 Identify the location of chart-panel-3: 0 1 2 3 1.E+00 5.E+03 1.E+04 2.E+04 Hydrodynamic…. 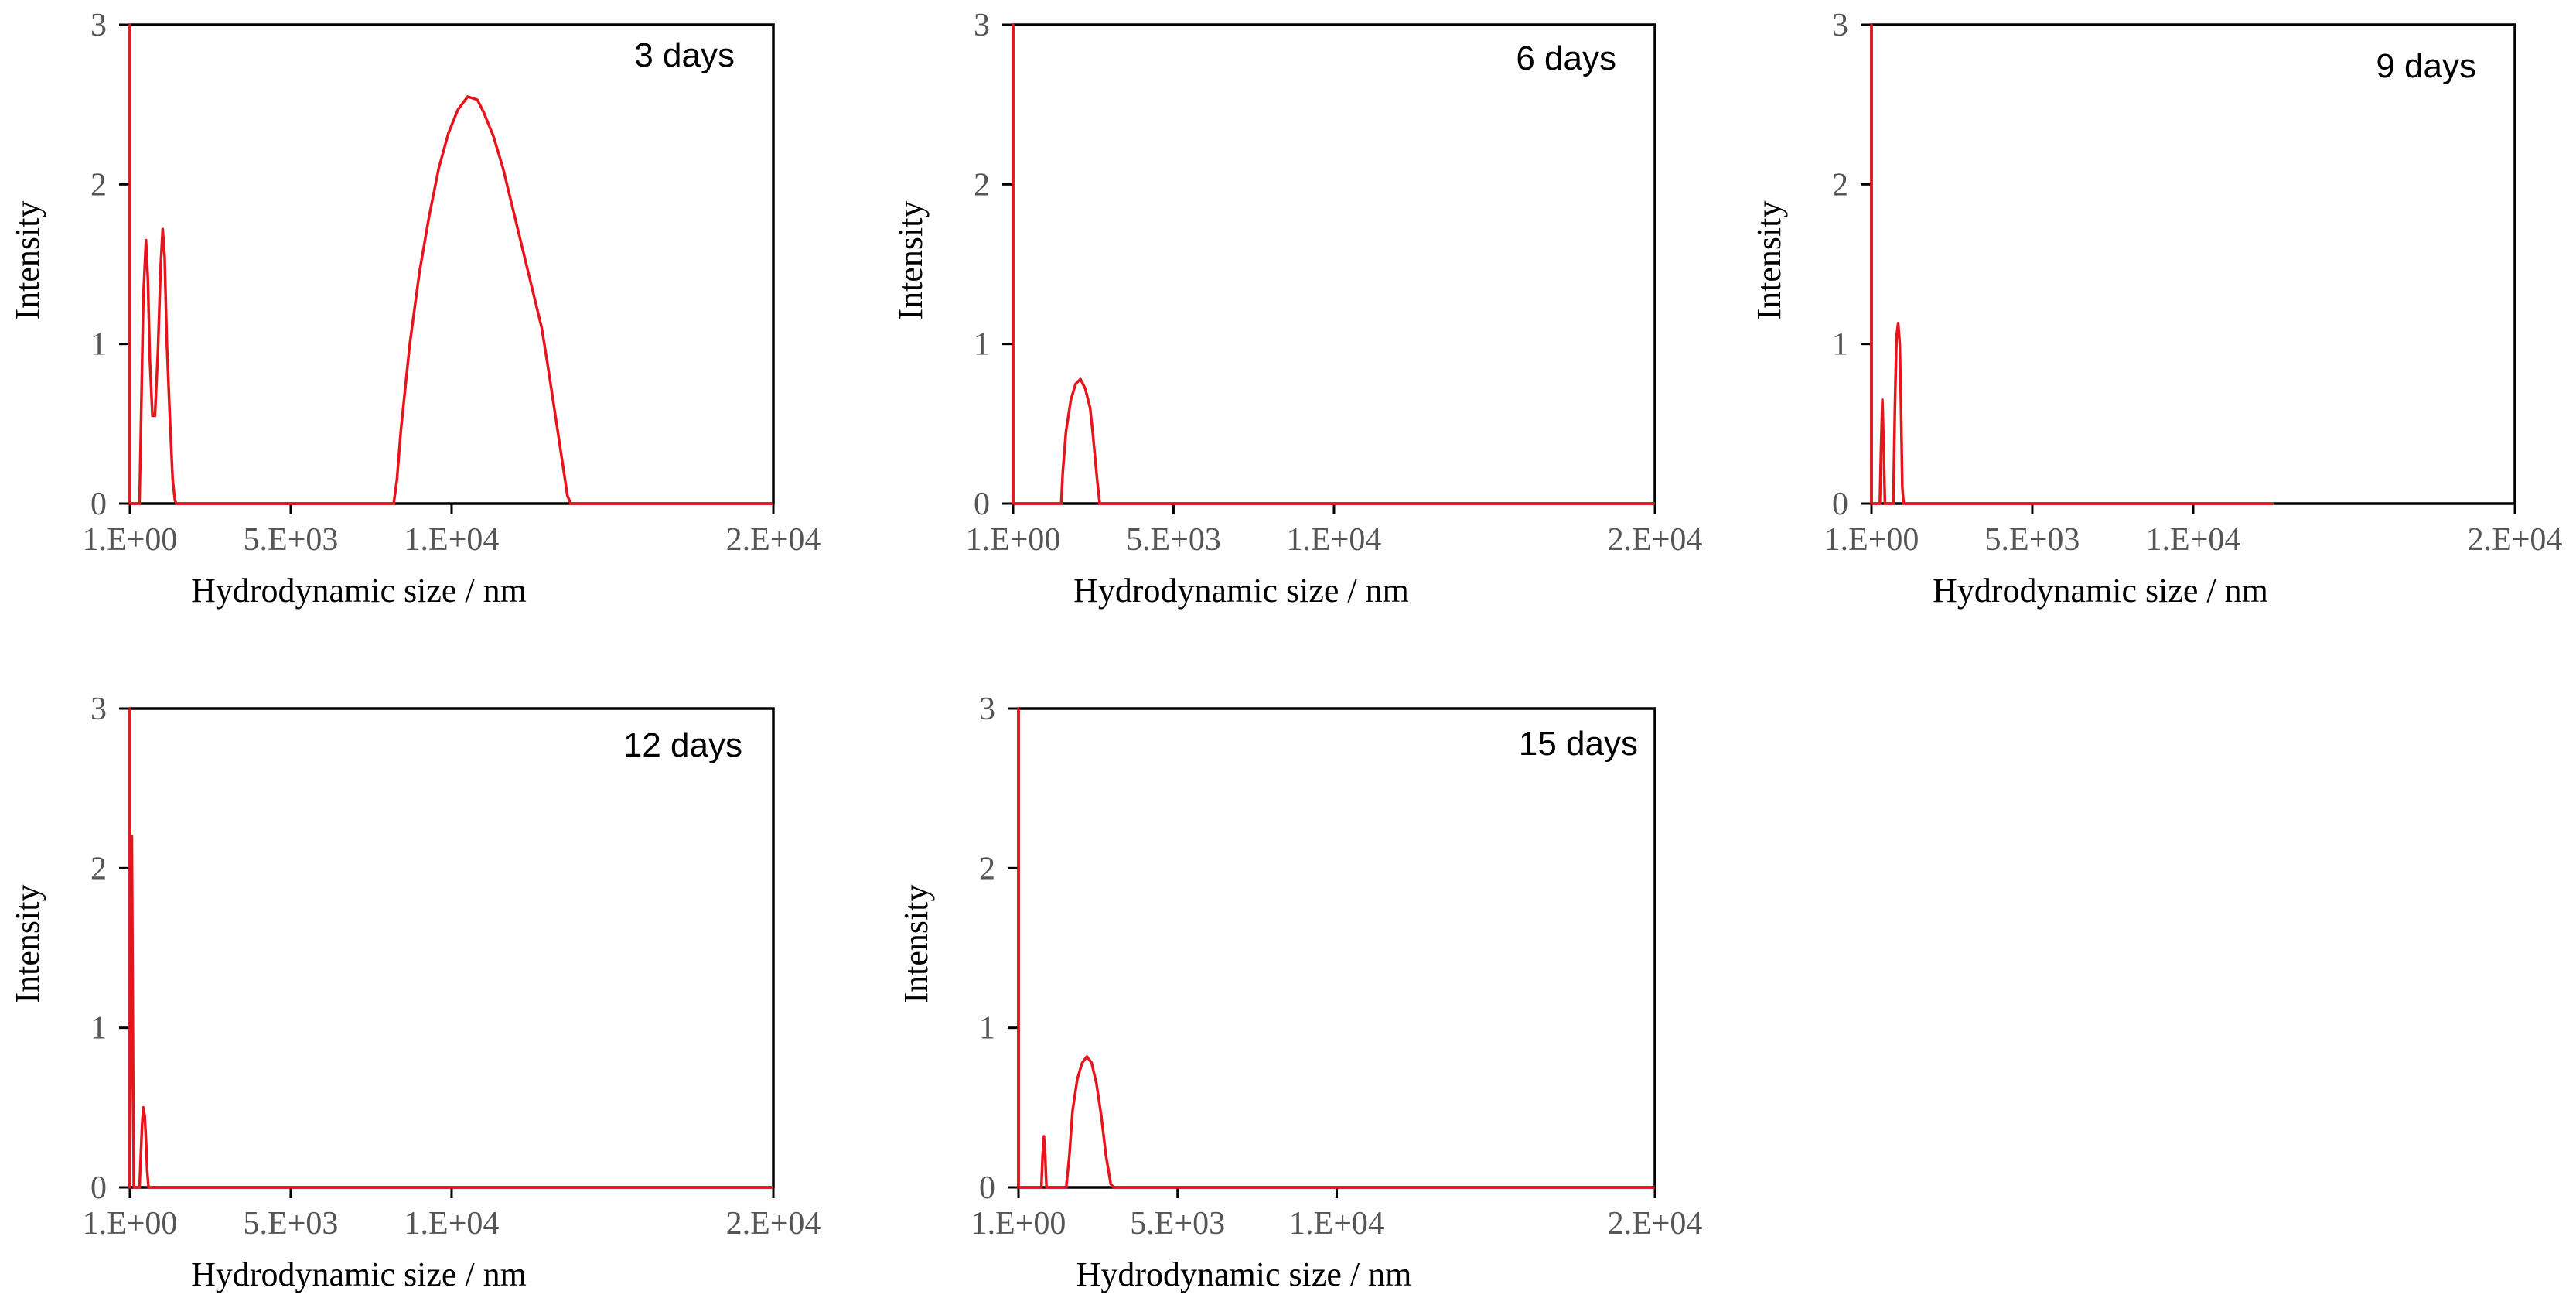
(2156, 309).